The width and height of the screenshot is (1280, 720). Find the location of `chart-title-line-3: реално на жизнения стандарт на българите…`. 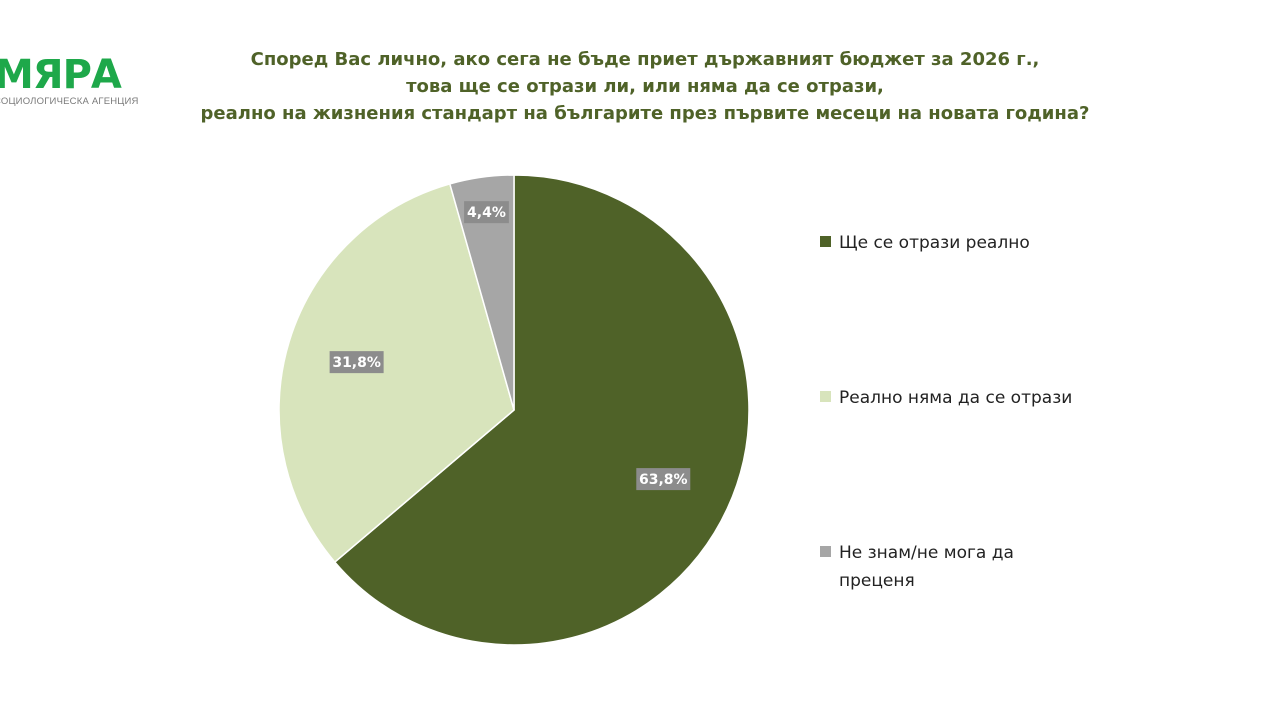

chart-title-line-3: реално на жизнения стандарт на българите… is located at coordinates (645, 113).